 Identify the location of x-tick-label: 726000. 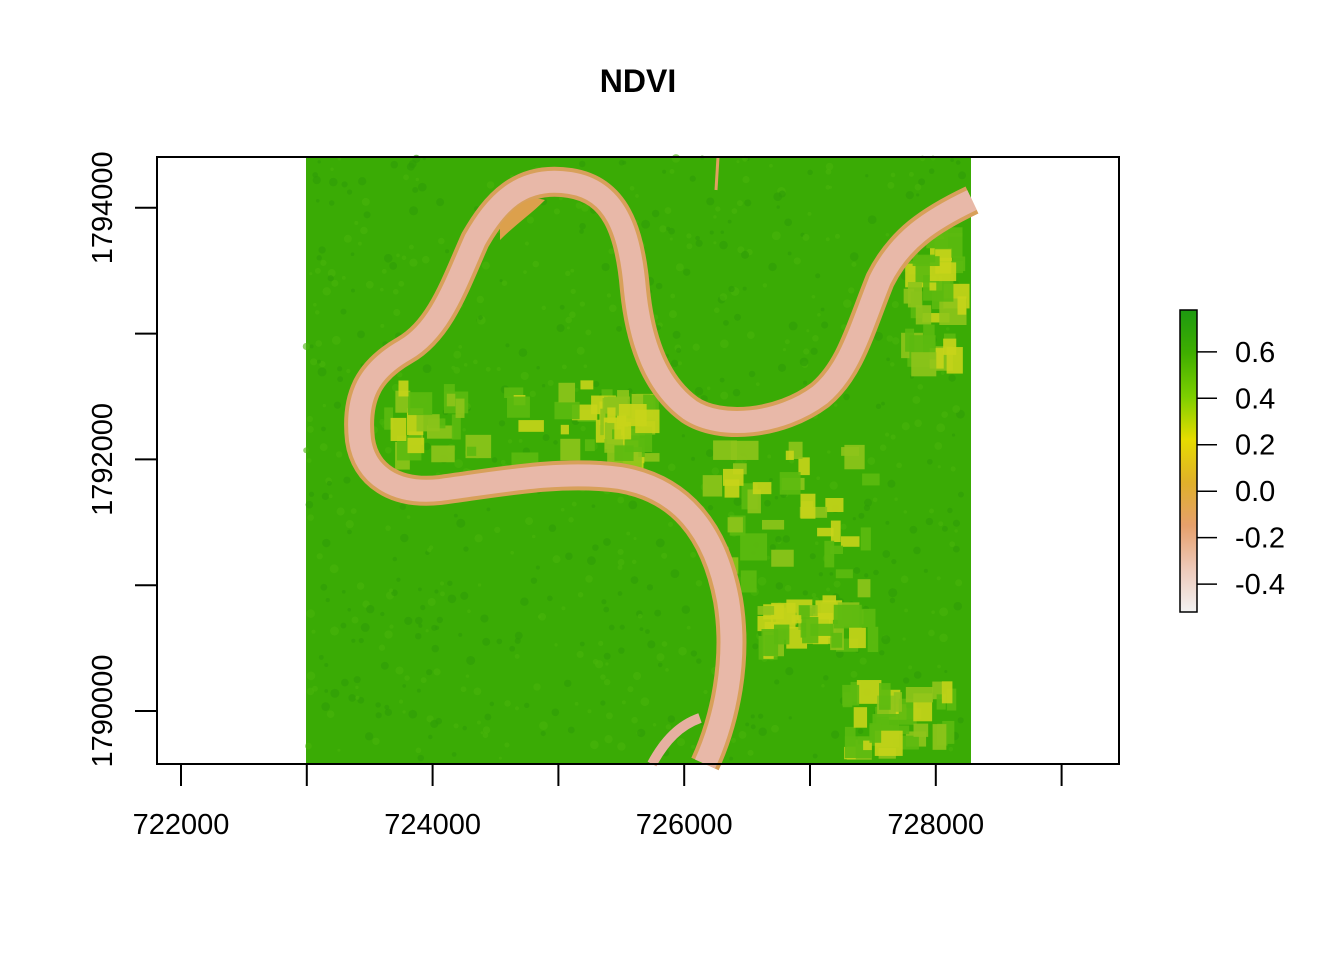
(684, 825).